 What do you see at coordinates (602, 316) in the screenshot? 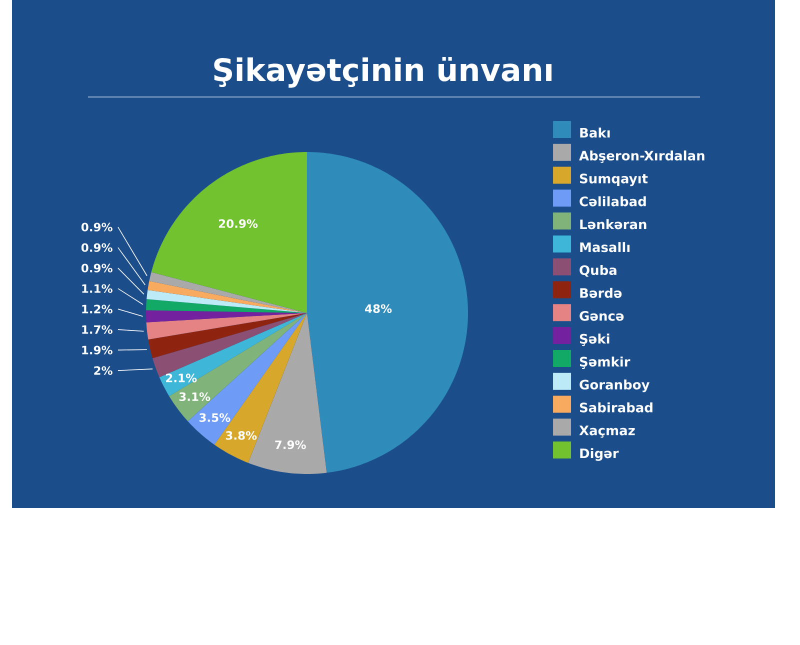
I see `legend-label: Gəncə` at bounding box center [602, 316].